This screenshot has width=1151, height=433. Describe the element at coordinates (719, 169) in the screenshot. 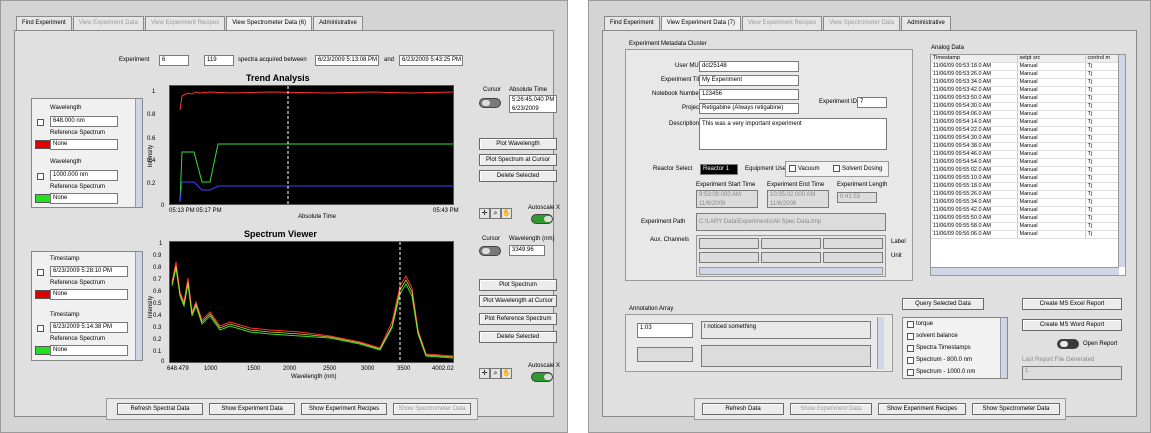

I see `reactor-select: Reactor 1` at that location.